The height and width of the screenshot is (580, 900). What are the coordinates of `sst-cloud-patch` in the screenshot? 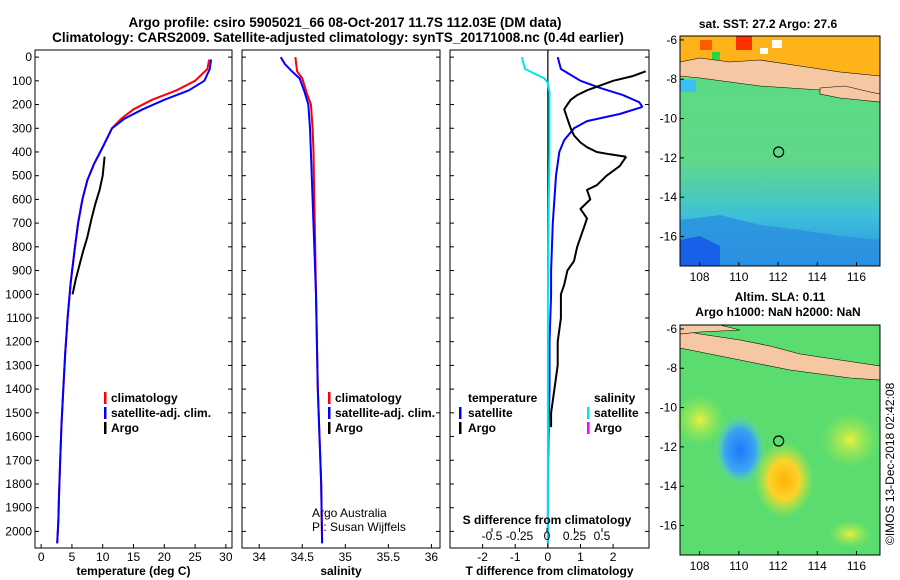 It's located at (777, 44).